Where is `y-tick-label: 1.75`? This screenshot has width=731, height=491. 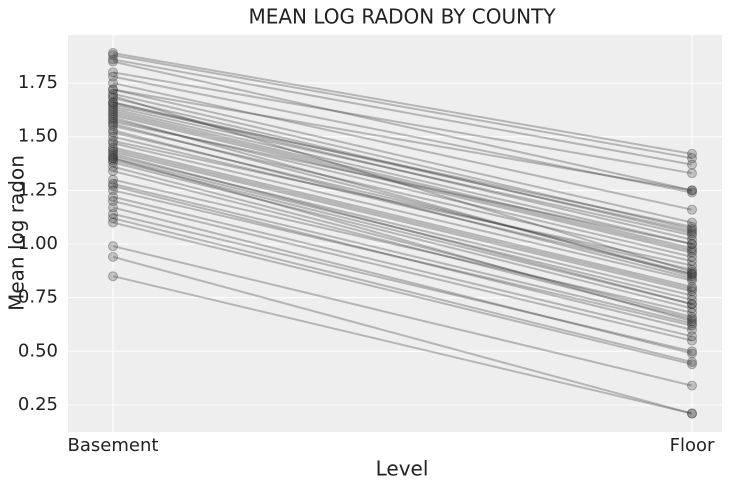 y-tick-label: 1.75 is located at coordinates (38, 82).